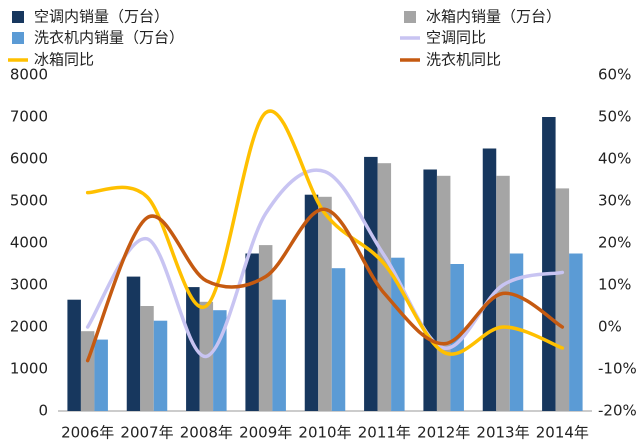 Image resolution: width=638 pixels, height=444 pixels. I want to click on y-tick-label: 1000, so click(29, 369).